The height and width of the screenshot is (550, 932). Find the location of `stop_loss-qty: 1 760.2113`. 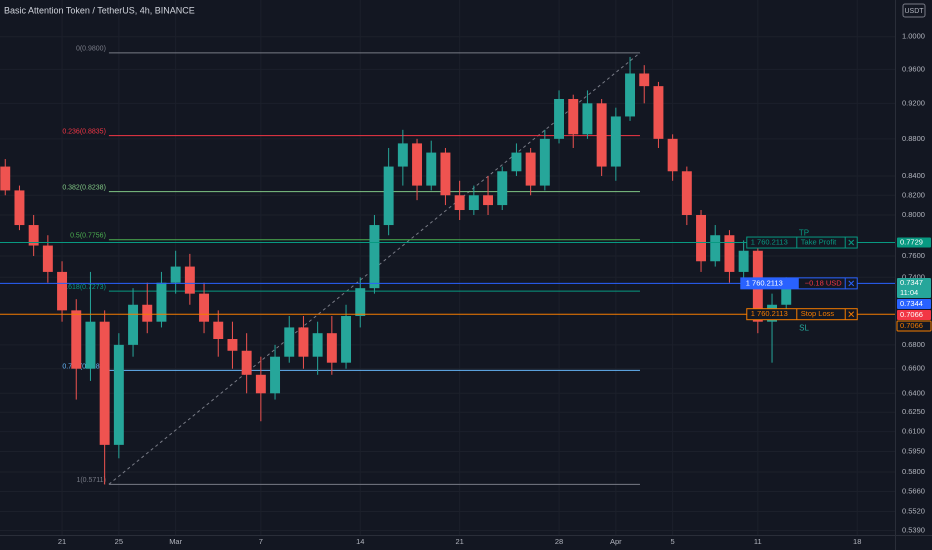

stop_loss-qty: 1 760.2113 is located at coordinates (769, 313).